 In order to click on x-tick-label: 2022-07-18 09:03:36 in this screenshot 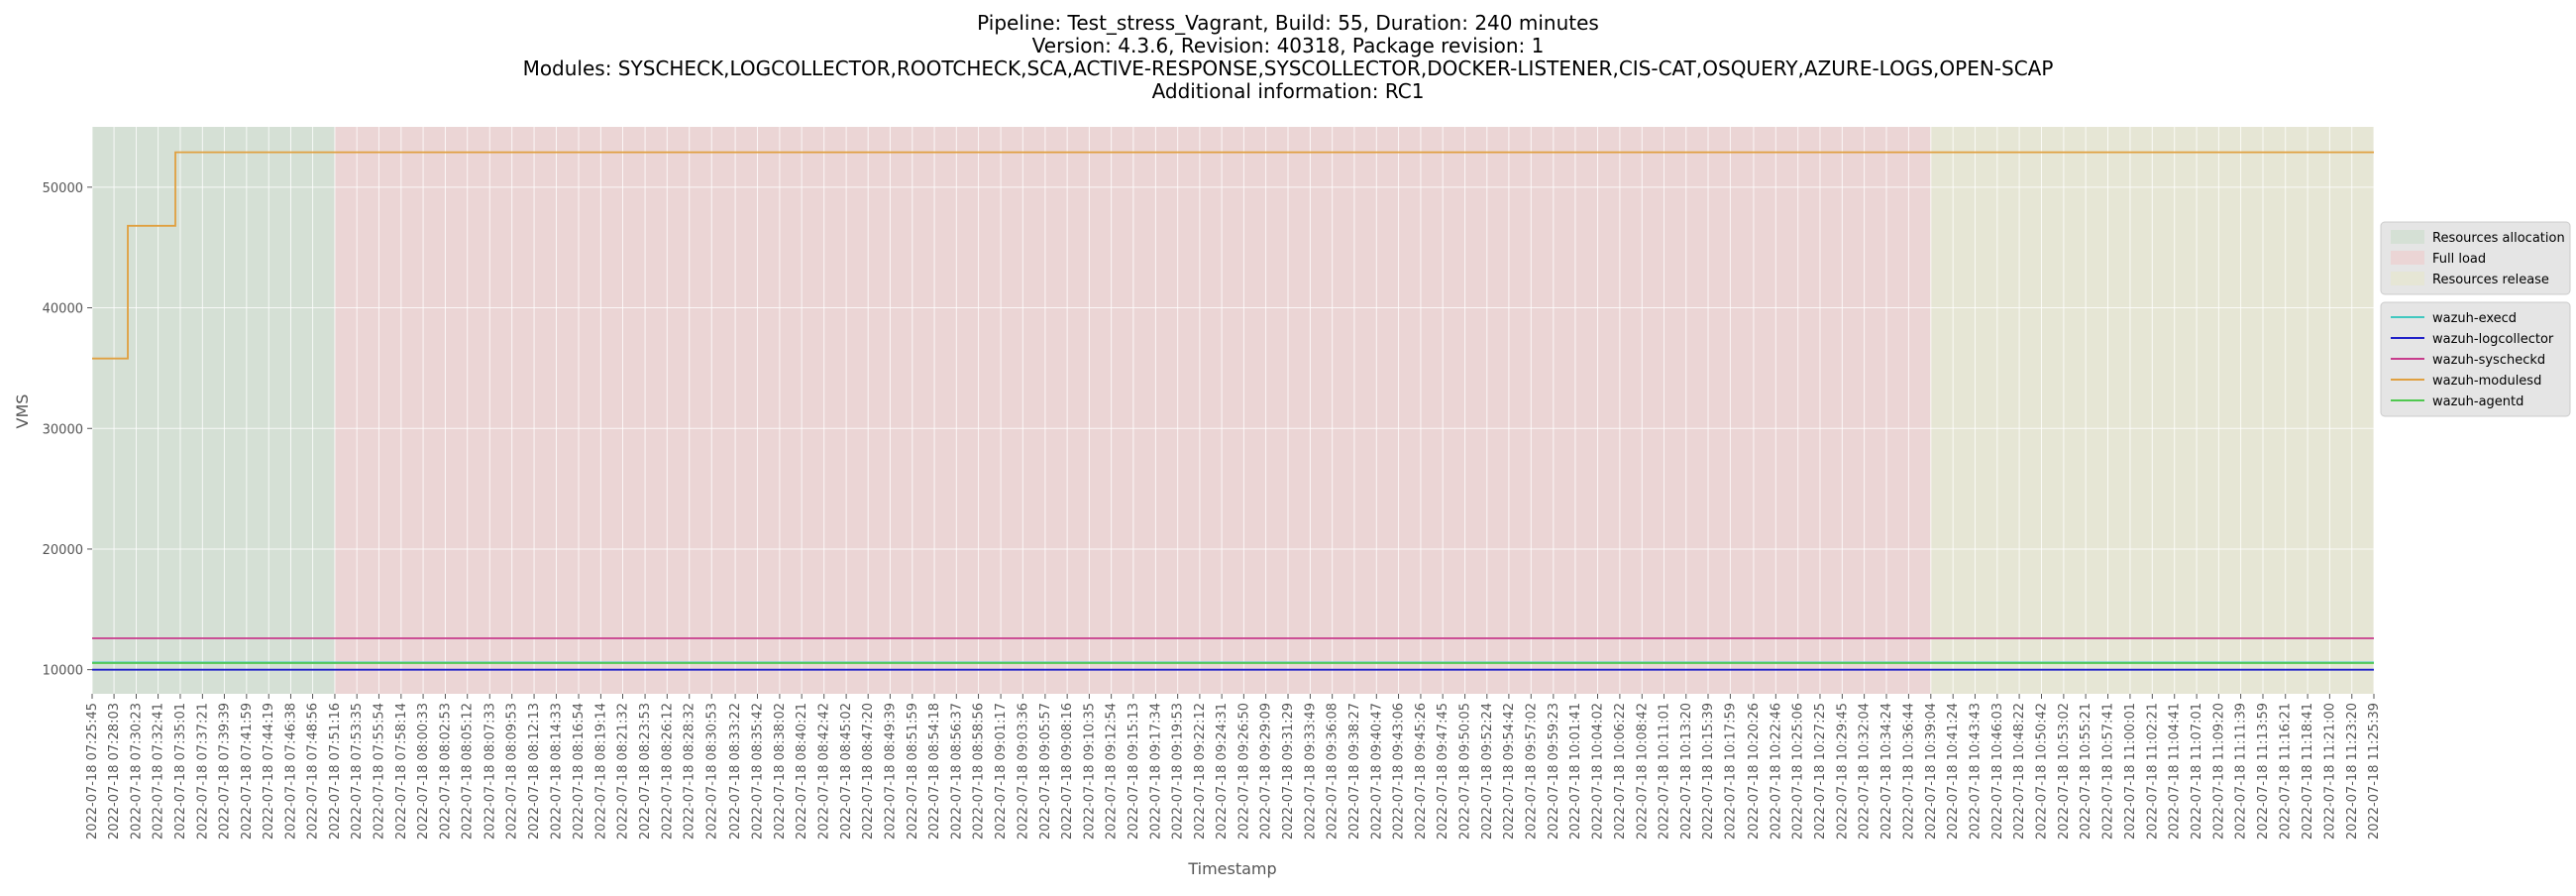, I will do `click(1023, 771)`.